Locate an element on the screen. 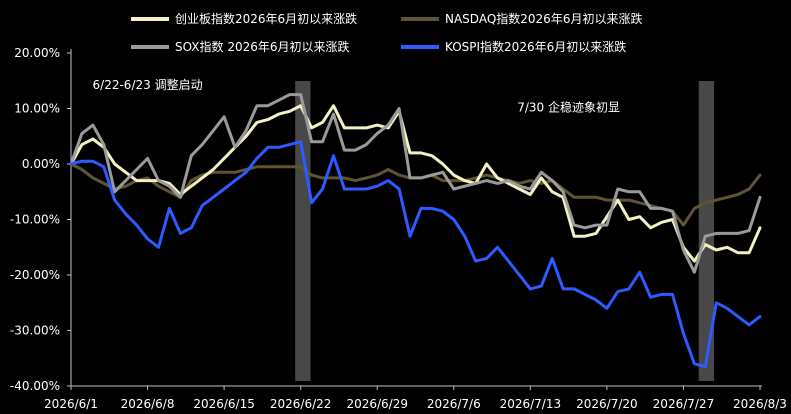  x-tick-label: 2026/7/6 is located at coordinates (454, 404).